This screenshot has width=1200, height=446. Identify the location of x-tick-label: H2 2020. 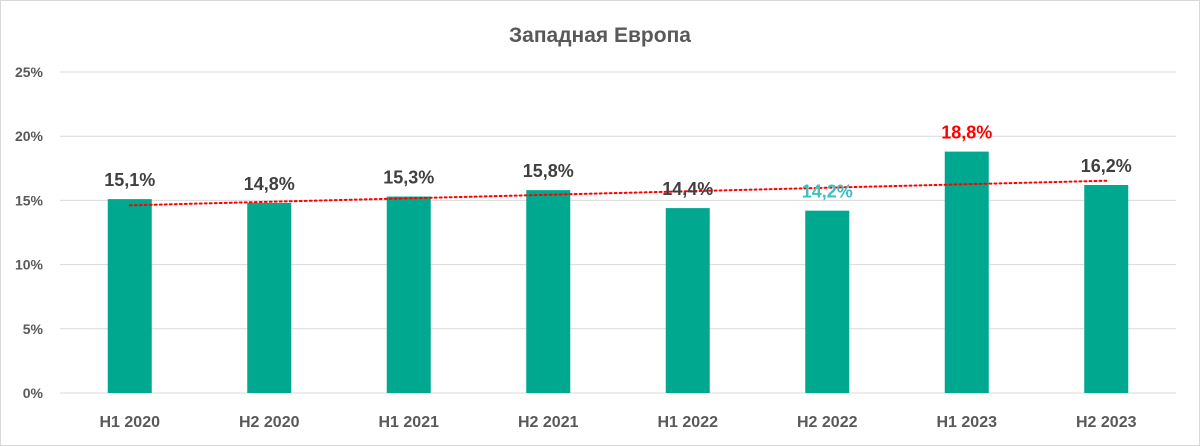
(269, 422).